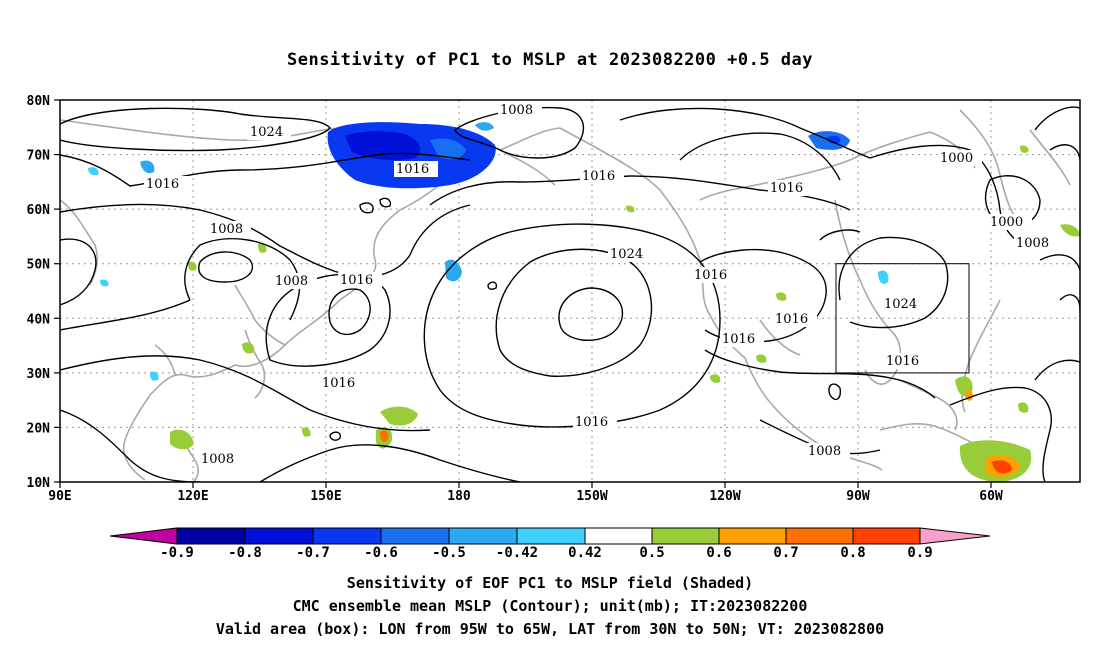  I want to click on colorbar-label: 0.7, so click(785, 553).